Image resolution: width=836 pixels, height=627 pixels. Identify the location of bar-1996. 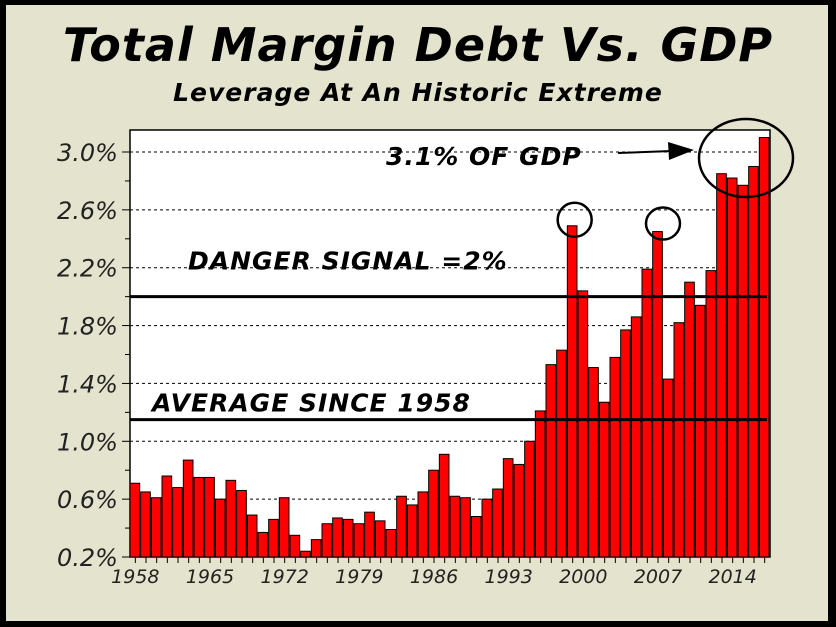
(540, 484).